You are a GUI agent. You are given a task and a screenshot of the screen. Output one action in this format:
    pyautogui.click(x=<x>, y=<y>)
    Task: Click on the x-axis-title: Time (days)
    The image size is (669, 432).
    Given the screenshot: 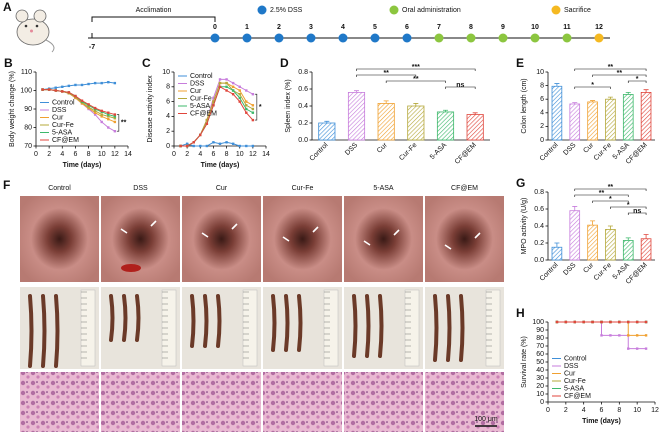 What is the action you would take?
    pyautogui.click(x=601, y=421)
    